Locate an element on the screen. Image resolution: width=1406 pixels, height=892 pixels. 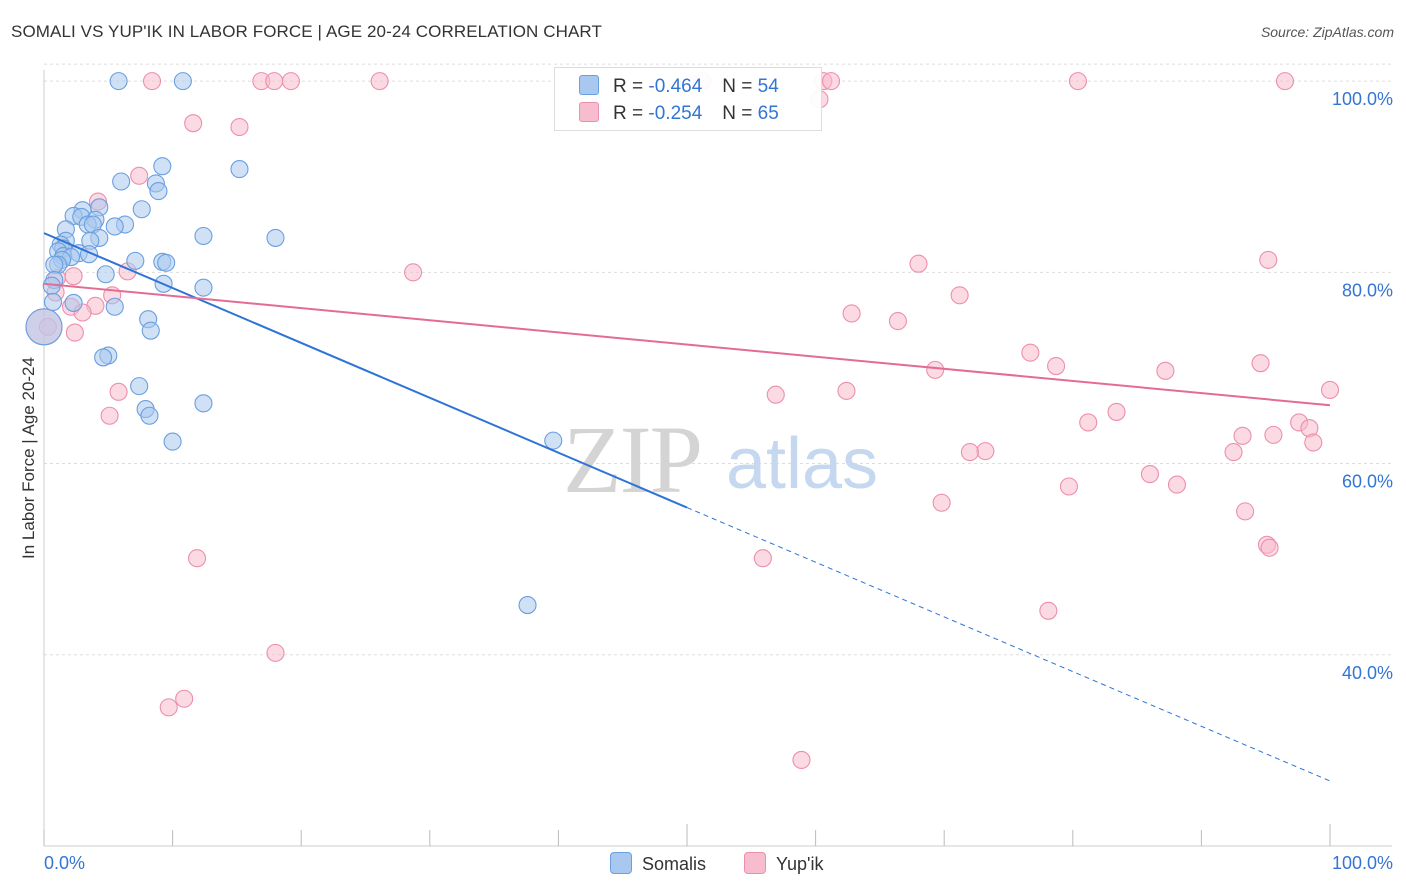
yupik-legend-label: Yup'ik is located at coordinates (800, 864).